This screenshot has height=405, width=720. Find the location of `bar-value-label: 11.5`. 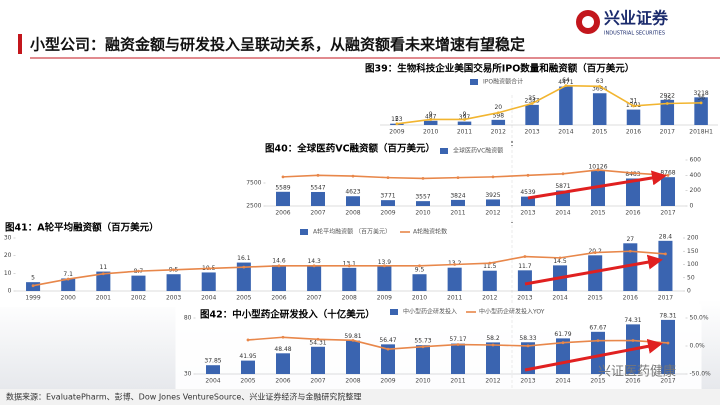

bar-value-label: 11.5 is located at coordinates (490, 266).